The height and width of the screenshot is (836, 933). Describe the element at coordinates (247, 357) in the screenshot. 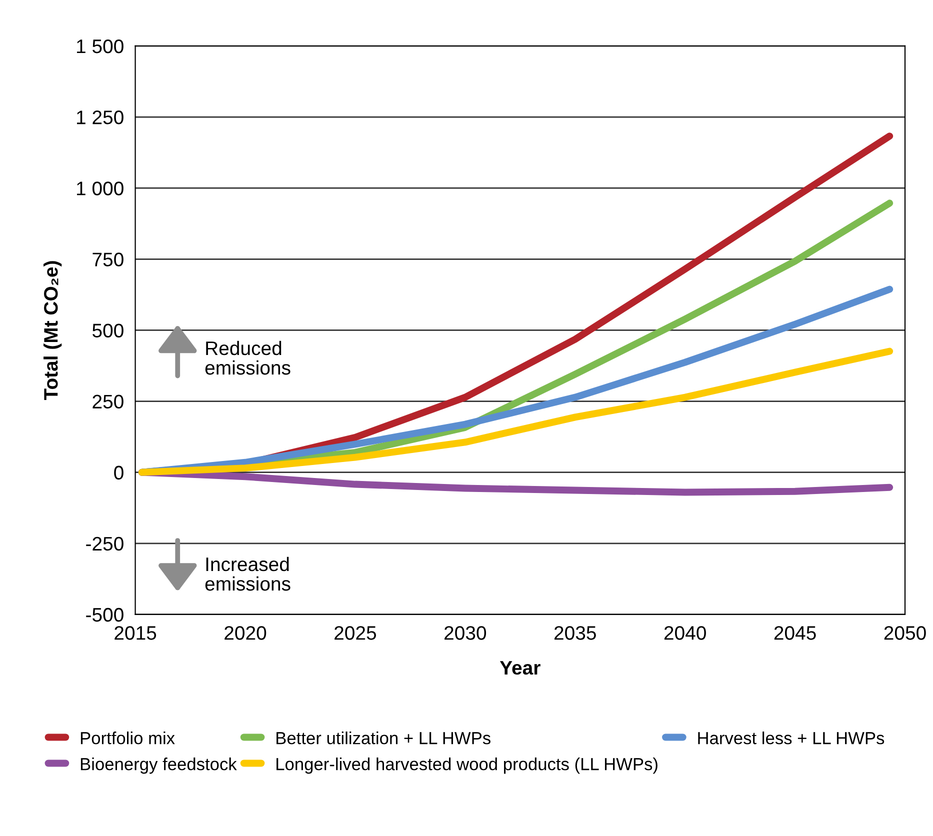

I see `annotation: Reduced emissions` at that location.